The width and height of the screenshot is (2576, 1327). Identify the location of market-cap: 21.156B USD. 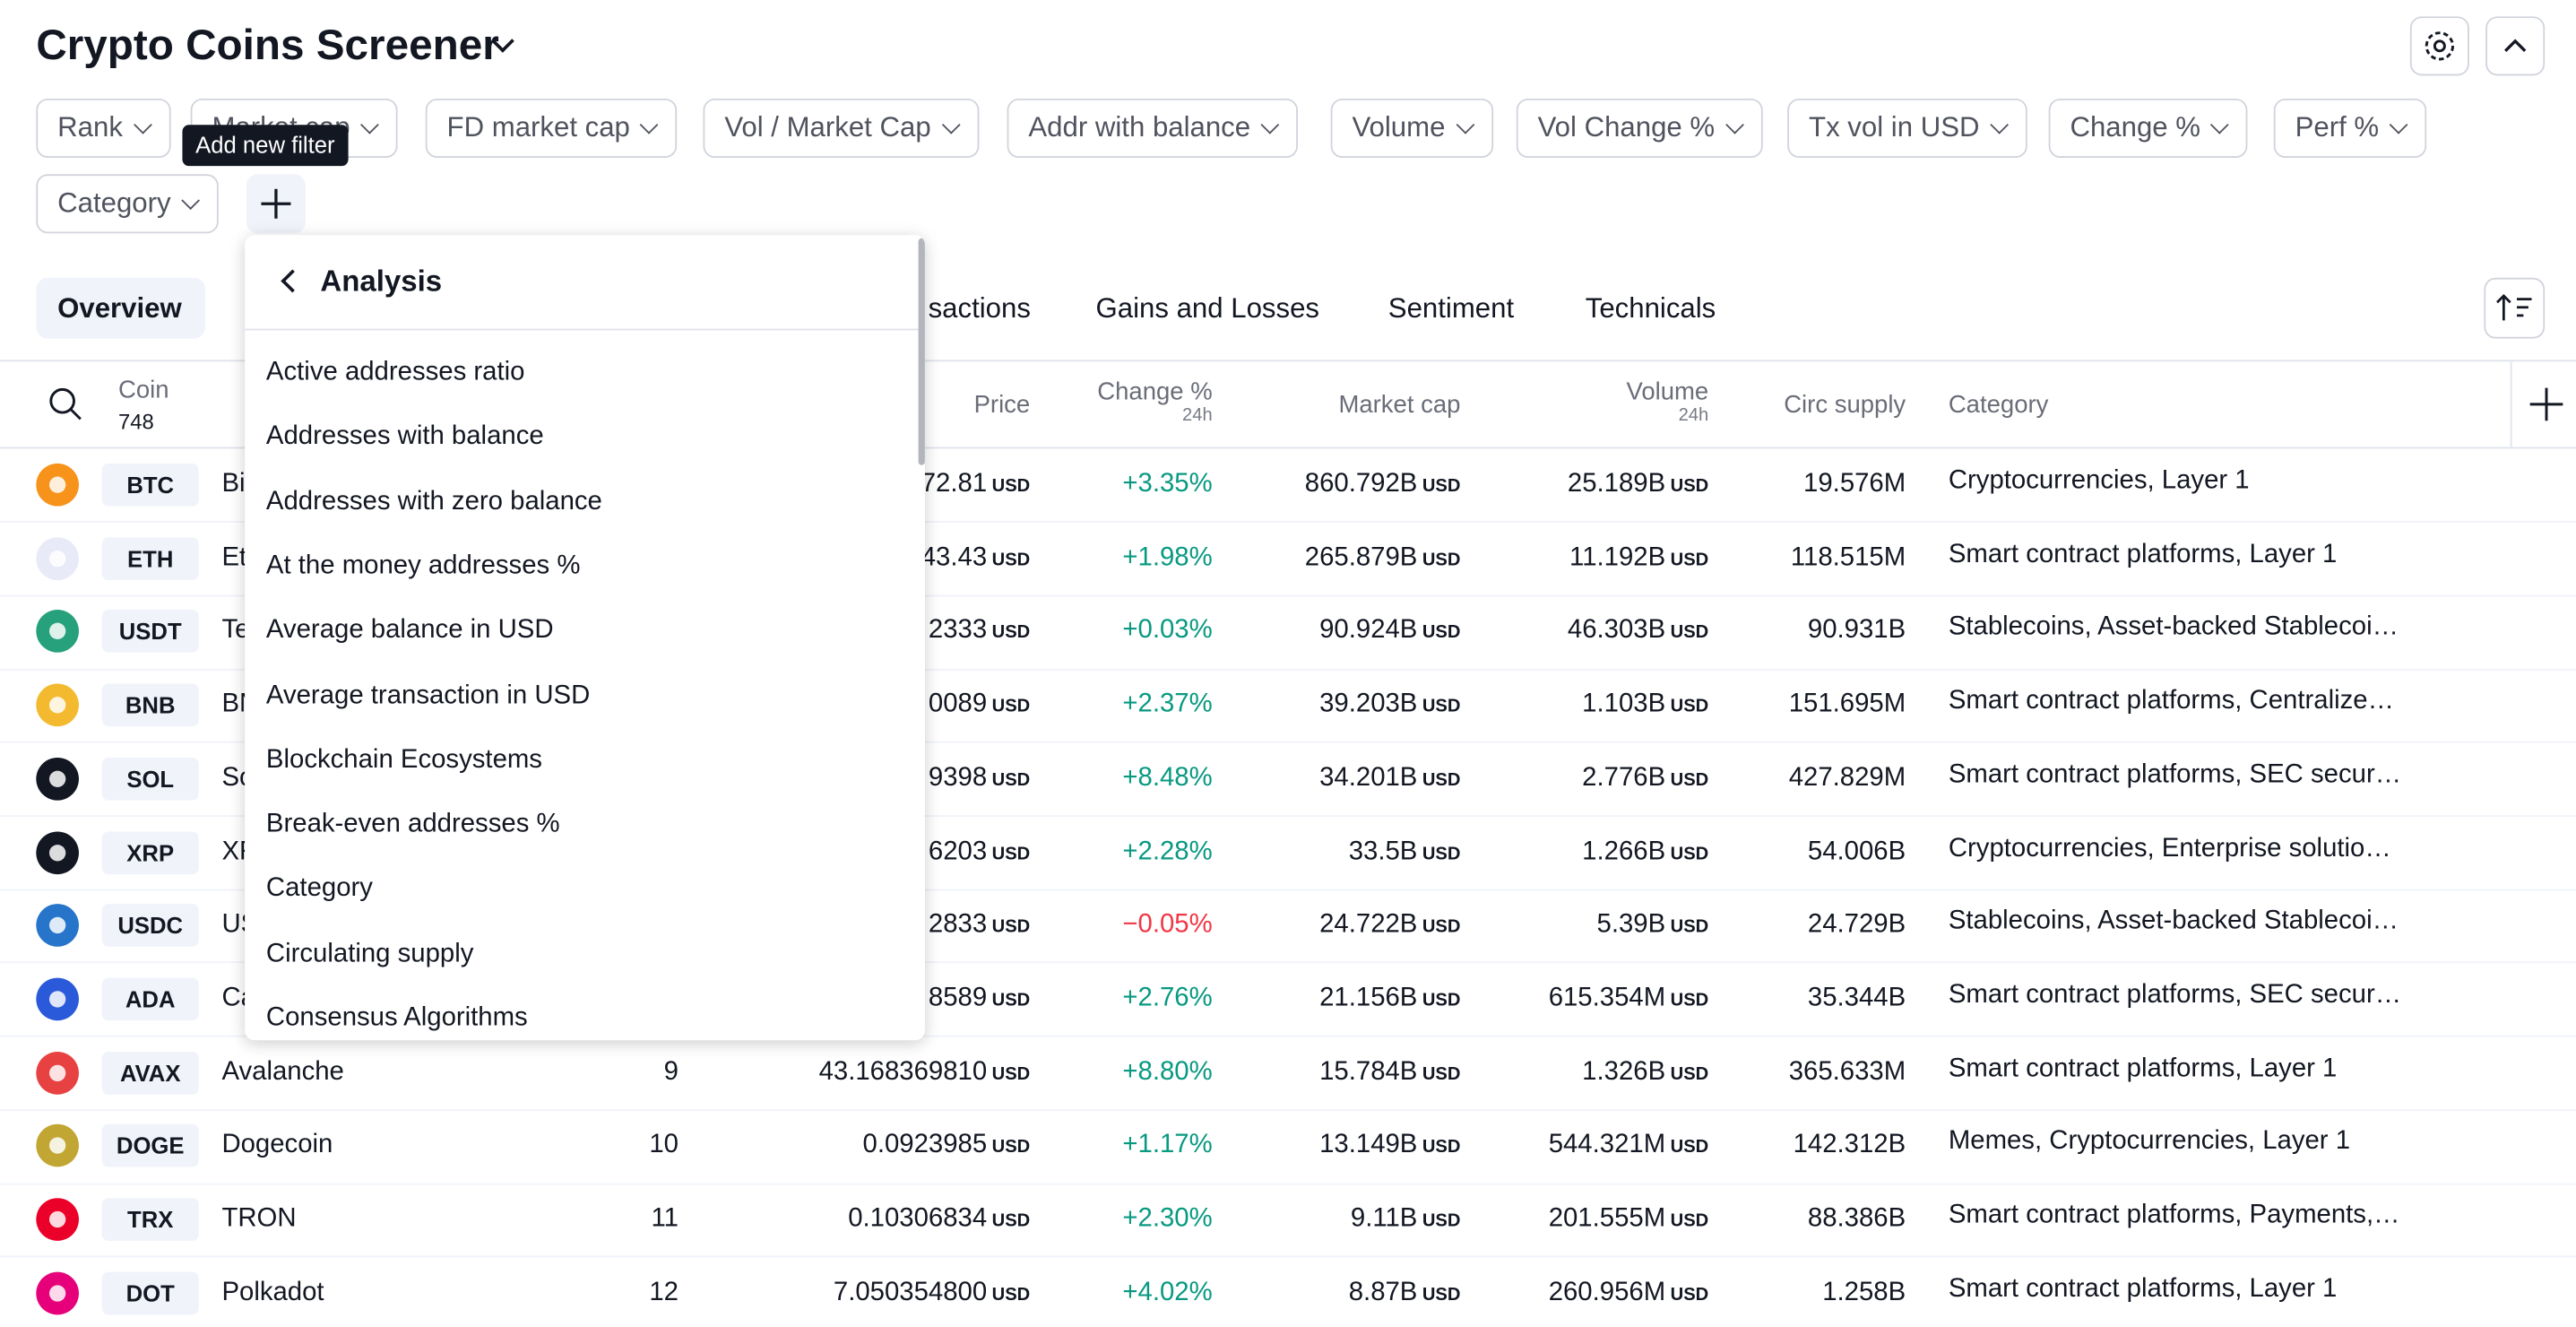
(1389, 999).